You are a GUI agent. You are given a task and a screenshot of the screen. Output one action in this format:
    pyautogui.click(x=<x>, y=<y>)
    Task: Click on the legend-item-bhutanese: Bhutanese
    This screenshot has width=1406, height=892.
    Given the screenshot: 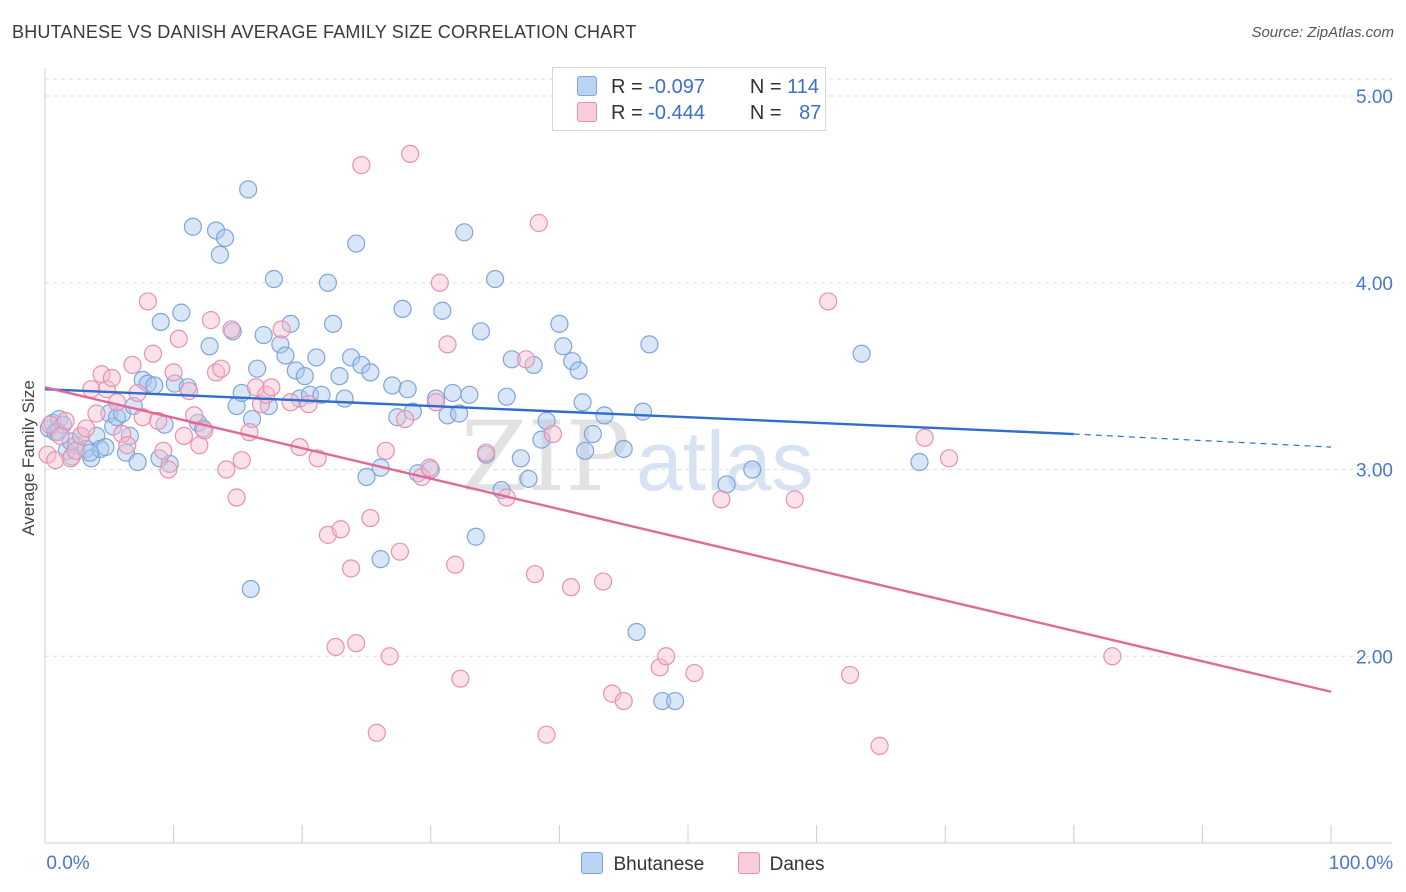 What is the action you would take?
    pyautogui.click(x=642, y=864)
    